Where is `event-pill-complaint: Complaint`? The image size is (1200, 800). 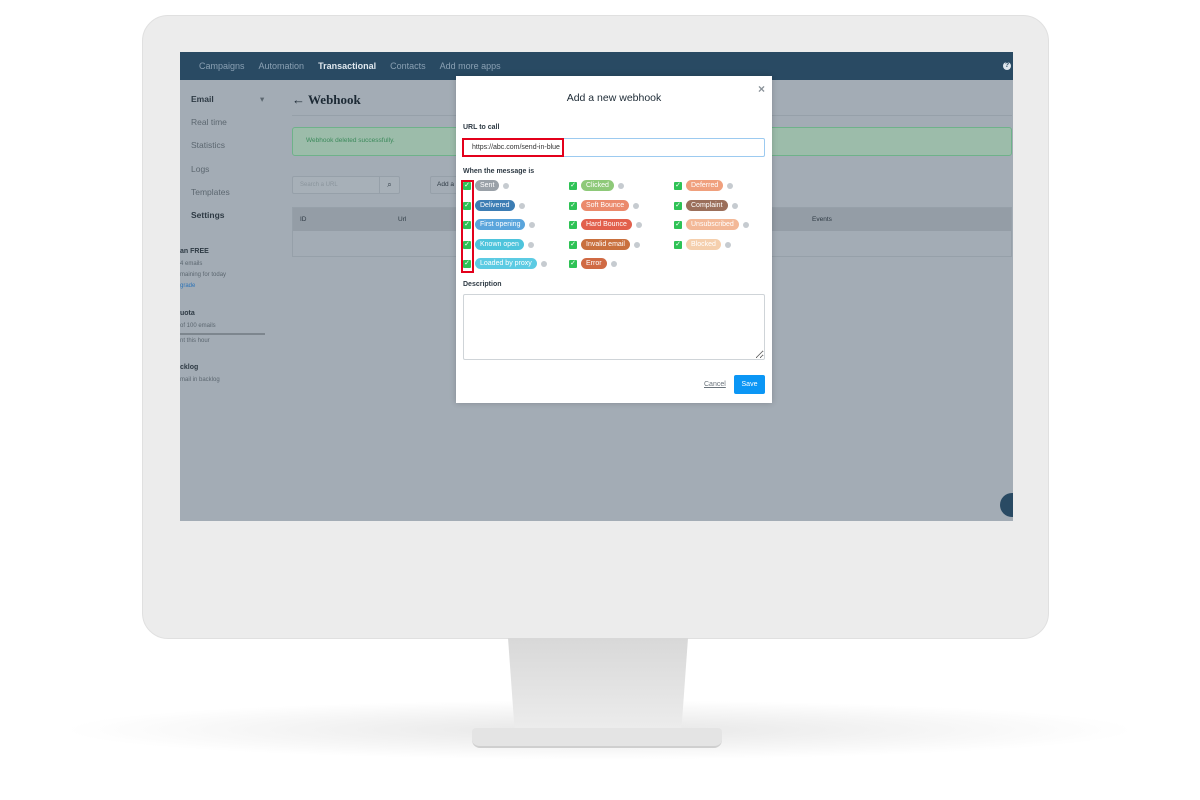
event-pill-complaint: Complaint is located at coordinates (707, 205).